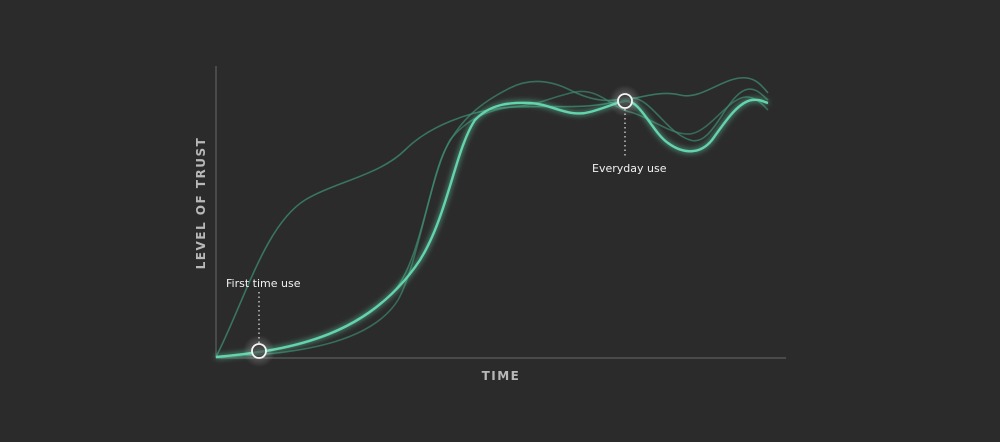  What do you see at coordinates (201, 203) in the screenshot?
I see `y-axis-label: LEVEL OF TRUST` at bounding box center [201, 203].